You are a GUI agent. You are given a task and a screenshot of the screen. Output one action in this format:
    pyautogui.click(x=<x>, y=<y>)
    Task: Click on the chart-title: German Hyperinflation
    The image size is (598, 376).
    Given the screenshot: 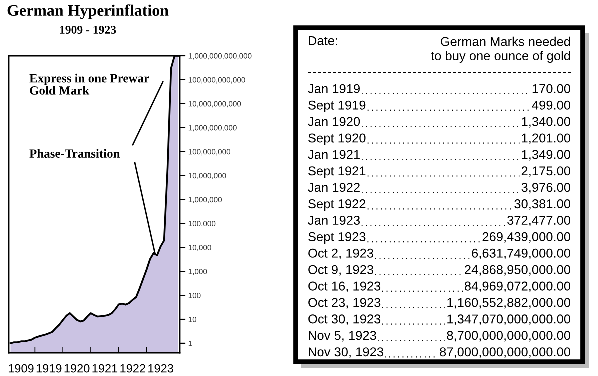 What is the action you would take?
    pyautogui.click(x=88, y=12)
    